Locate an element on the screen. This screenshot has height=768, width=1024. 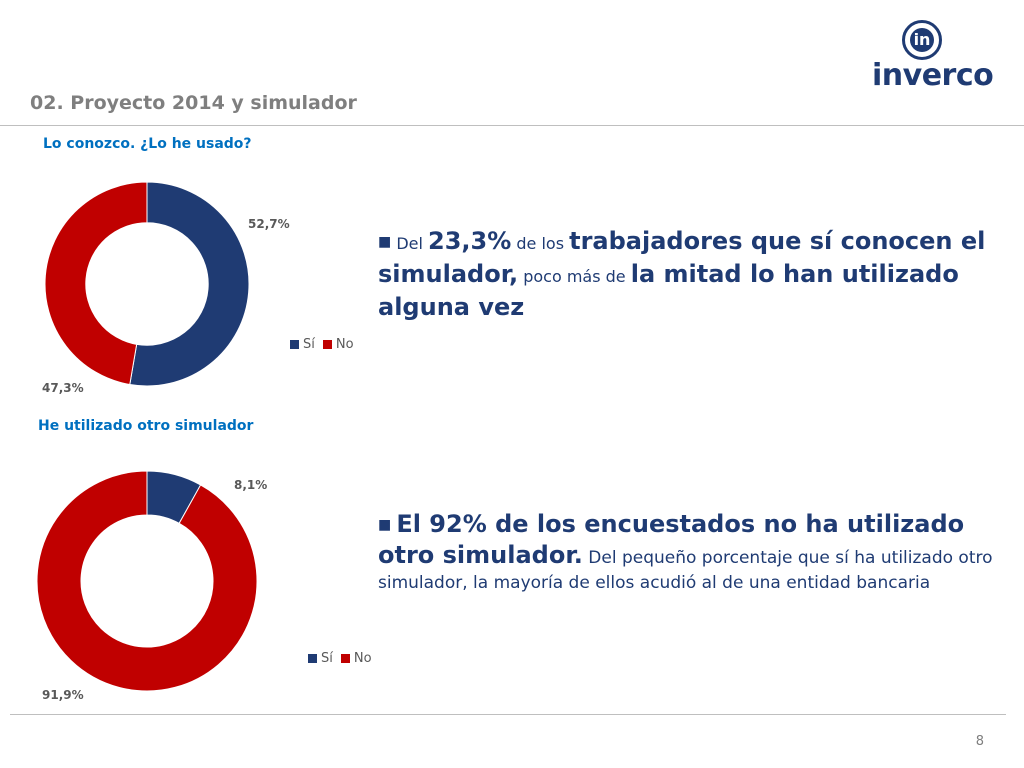
text1-part3: de los is located at coordinates (540, 243).